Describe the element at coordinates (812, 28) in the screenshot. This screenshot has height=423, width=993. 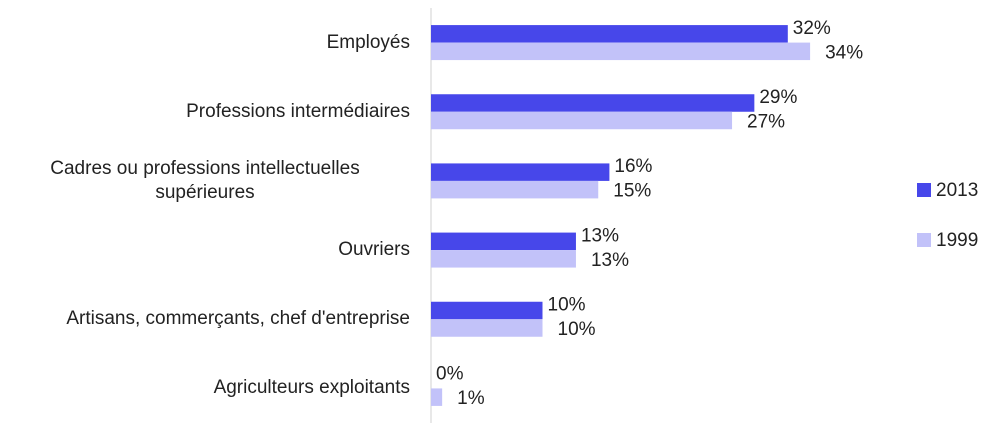
I see `data-label: 32%` at that location.